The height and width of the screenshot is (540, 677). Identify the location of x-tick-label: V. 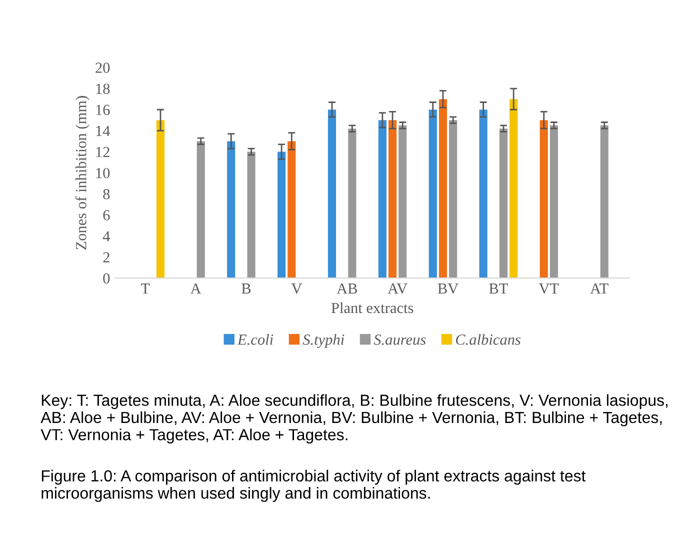
(296, 289).